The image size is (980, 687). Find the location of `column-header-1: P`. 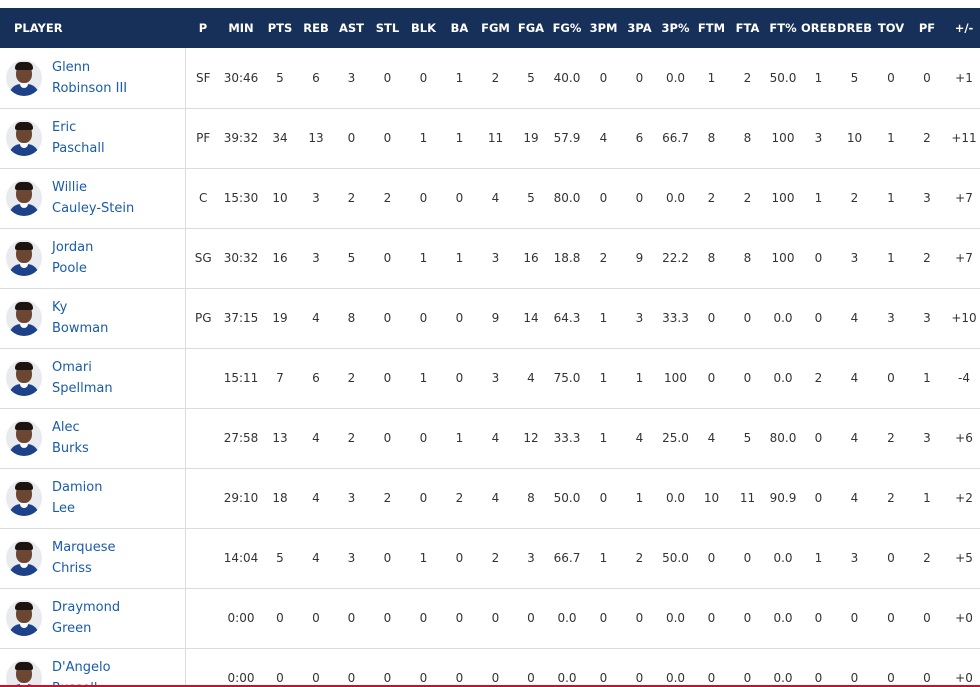

column-header-1: P is located at coordinates (203, 28).